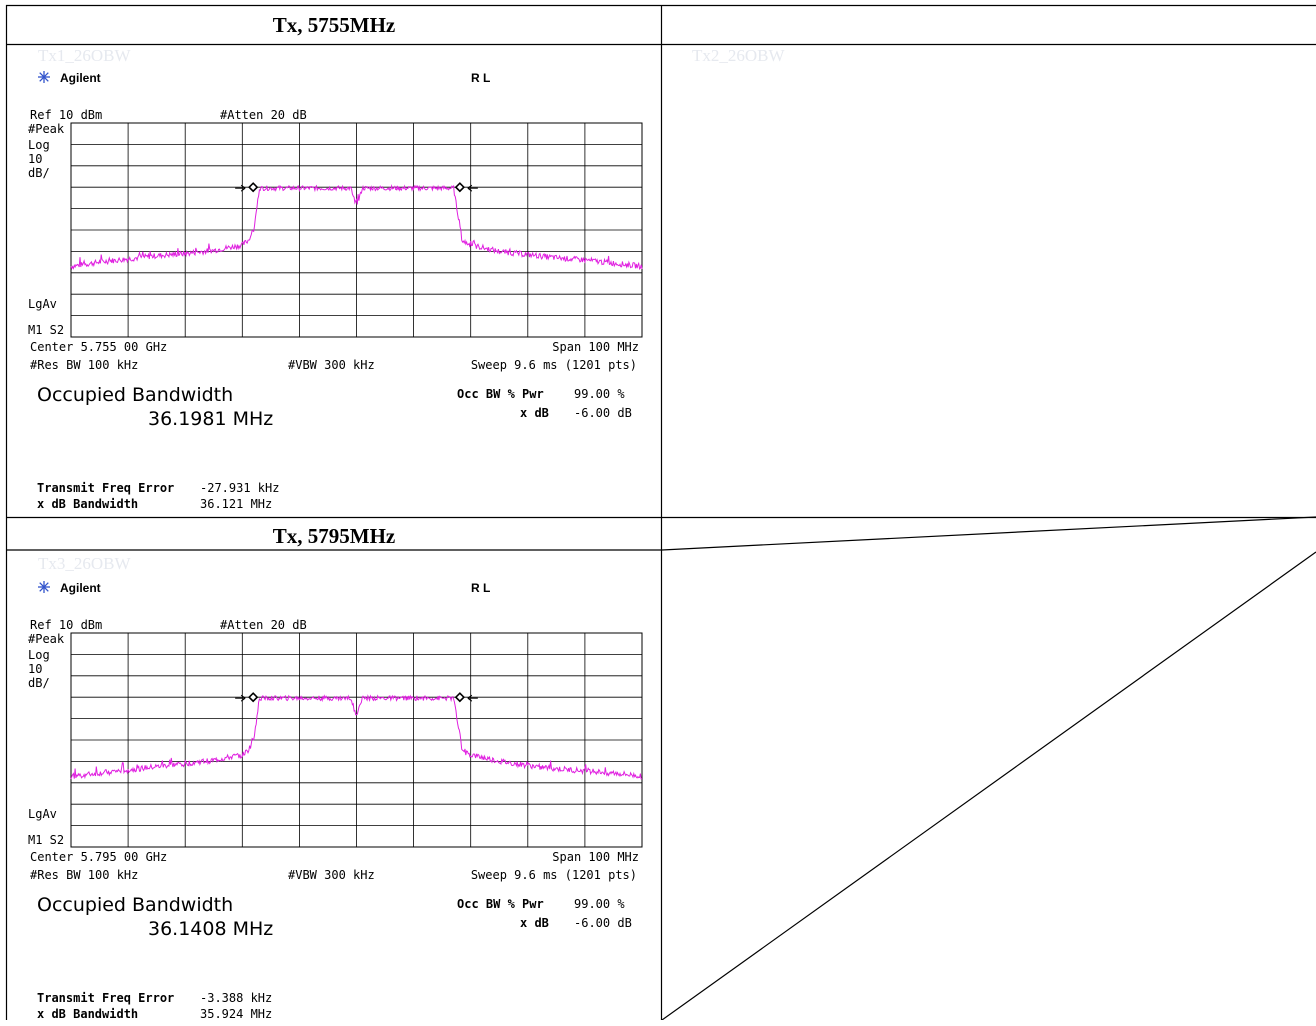 Image resolution: width=1316 pixels, height=1026 pixels. I want to click on tfe-value: -27.931 kHz, so click(239, 488).